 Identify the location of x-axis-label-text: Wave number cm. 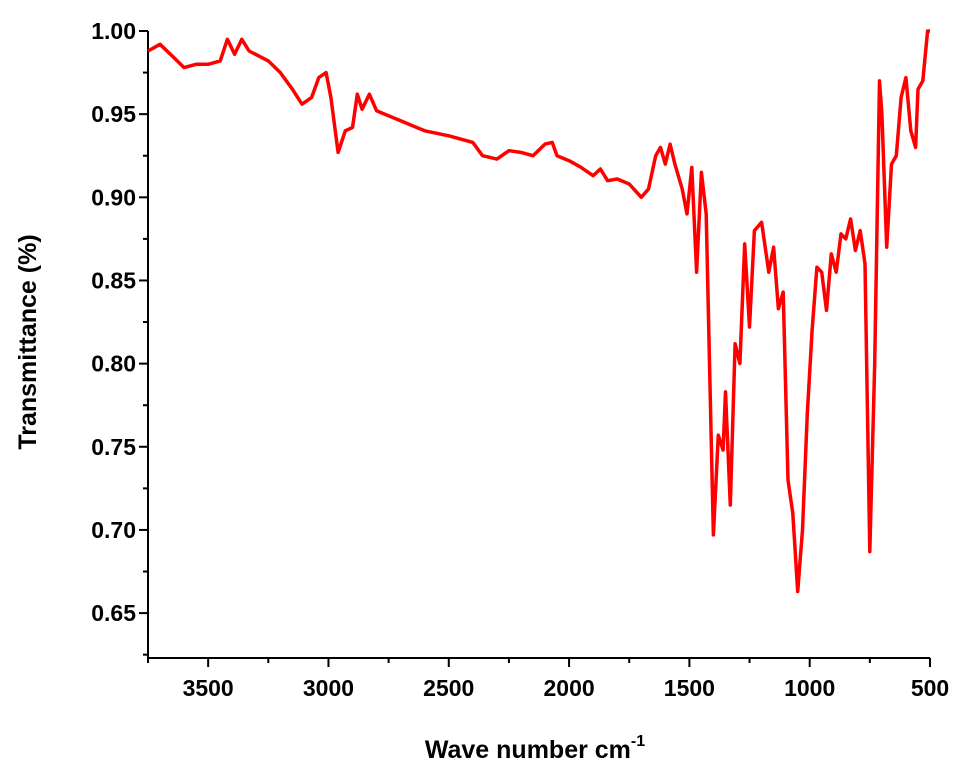
(528, 750).